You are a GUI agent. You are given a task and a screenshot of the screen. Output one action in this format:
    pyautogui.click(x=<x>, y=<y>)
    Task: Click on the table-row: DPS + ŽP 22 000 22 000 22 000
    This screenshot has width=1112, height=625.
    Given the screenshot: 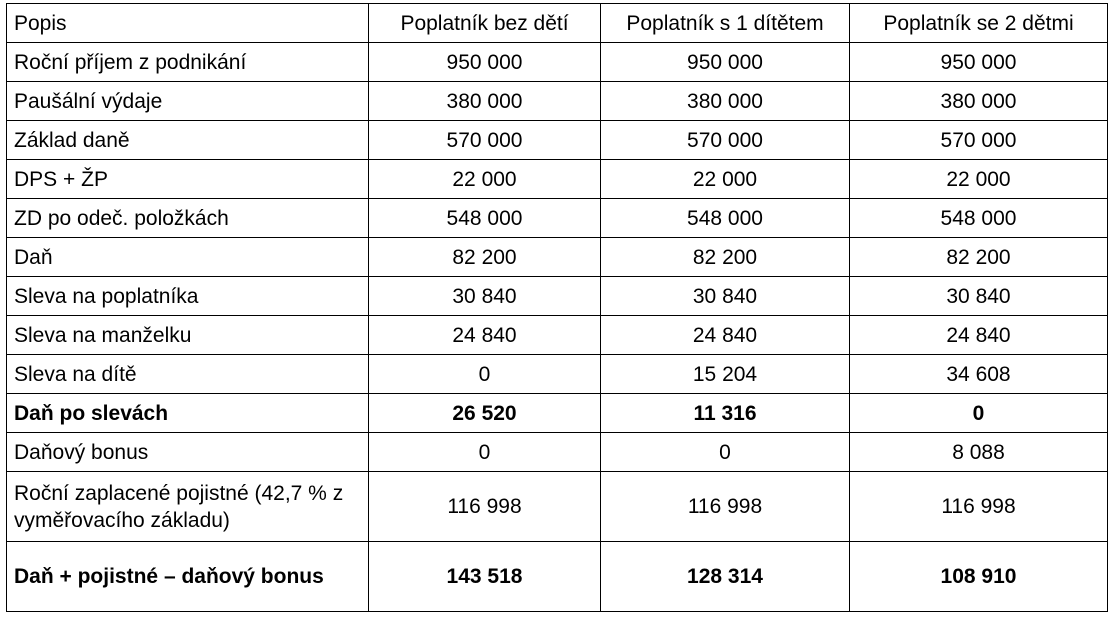 What is the action you would take?
    pyautogui.click(x=557, y=179)
    